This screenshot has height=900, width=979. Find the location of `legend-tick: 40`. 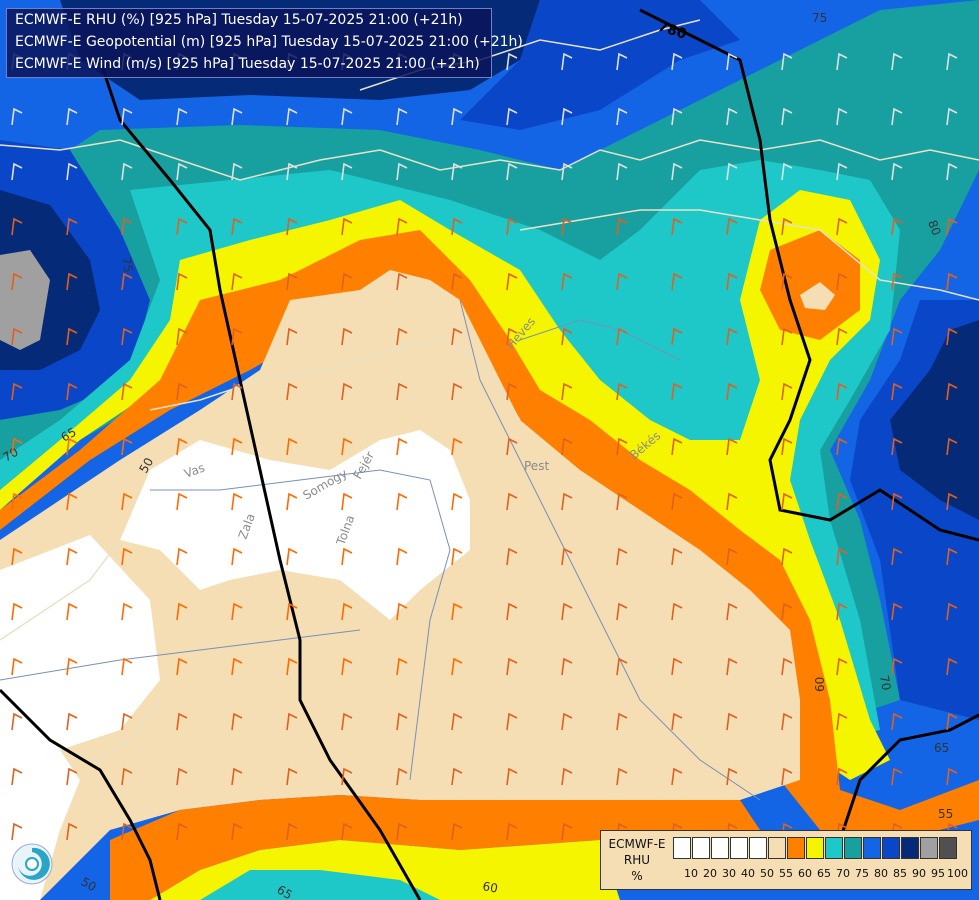

legend-tick: 40 is located at coordinates (748, 873).